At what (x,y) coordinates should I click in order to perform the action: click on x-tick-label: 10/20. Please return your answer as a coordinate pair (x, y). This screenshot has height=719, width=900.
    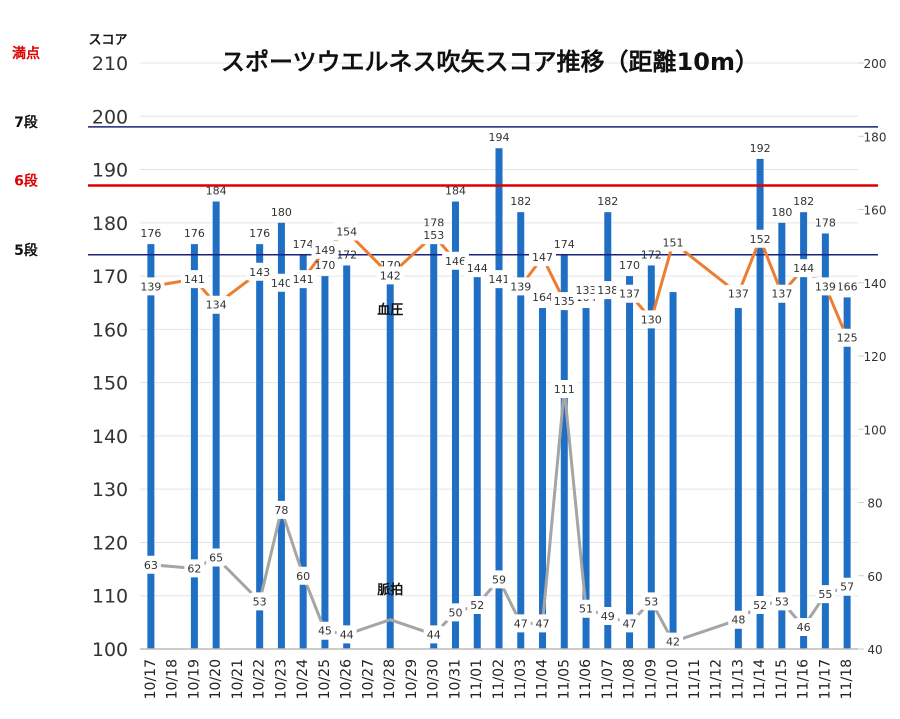
    Looking at the image, I should click on (216, 679).